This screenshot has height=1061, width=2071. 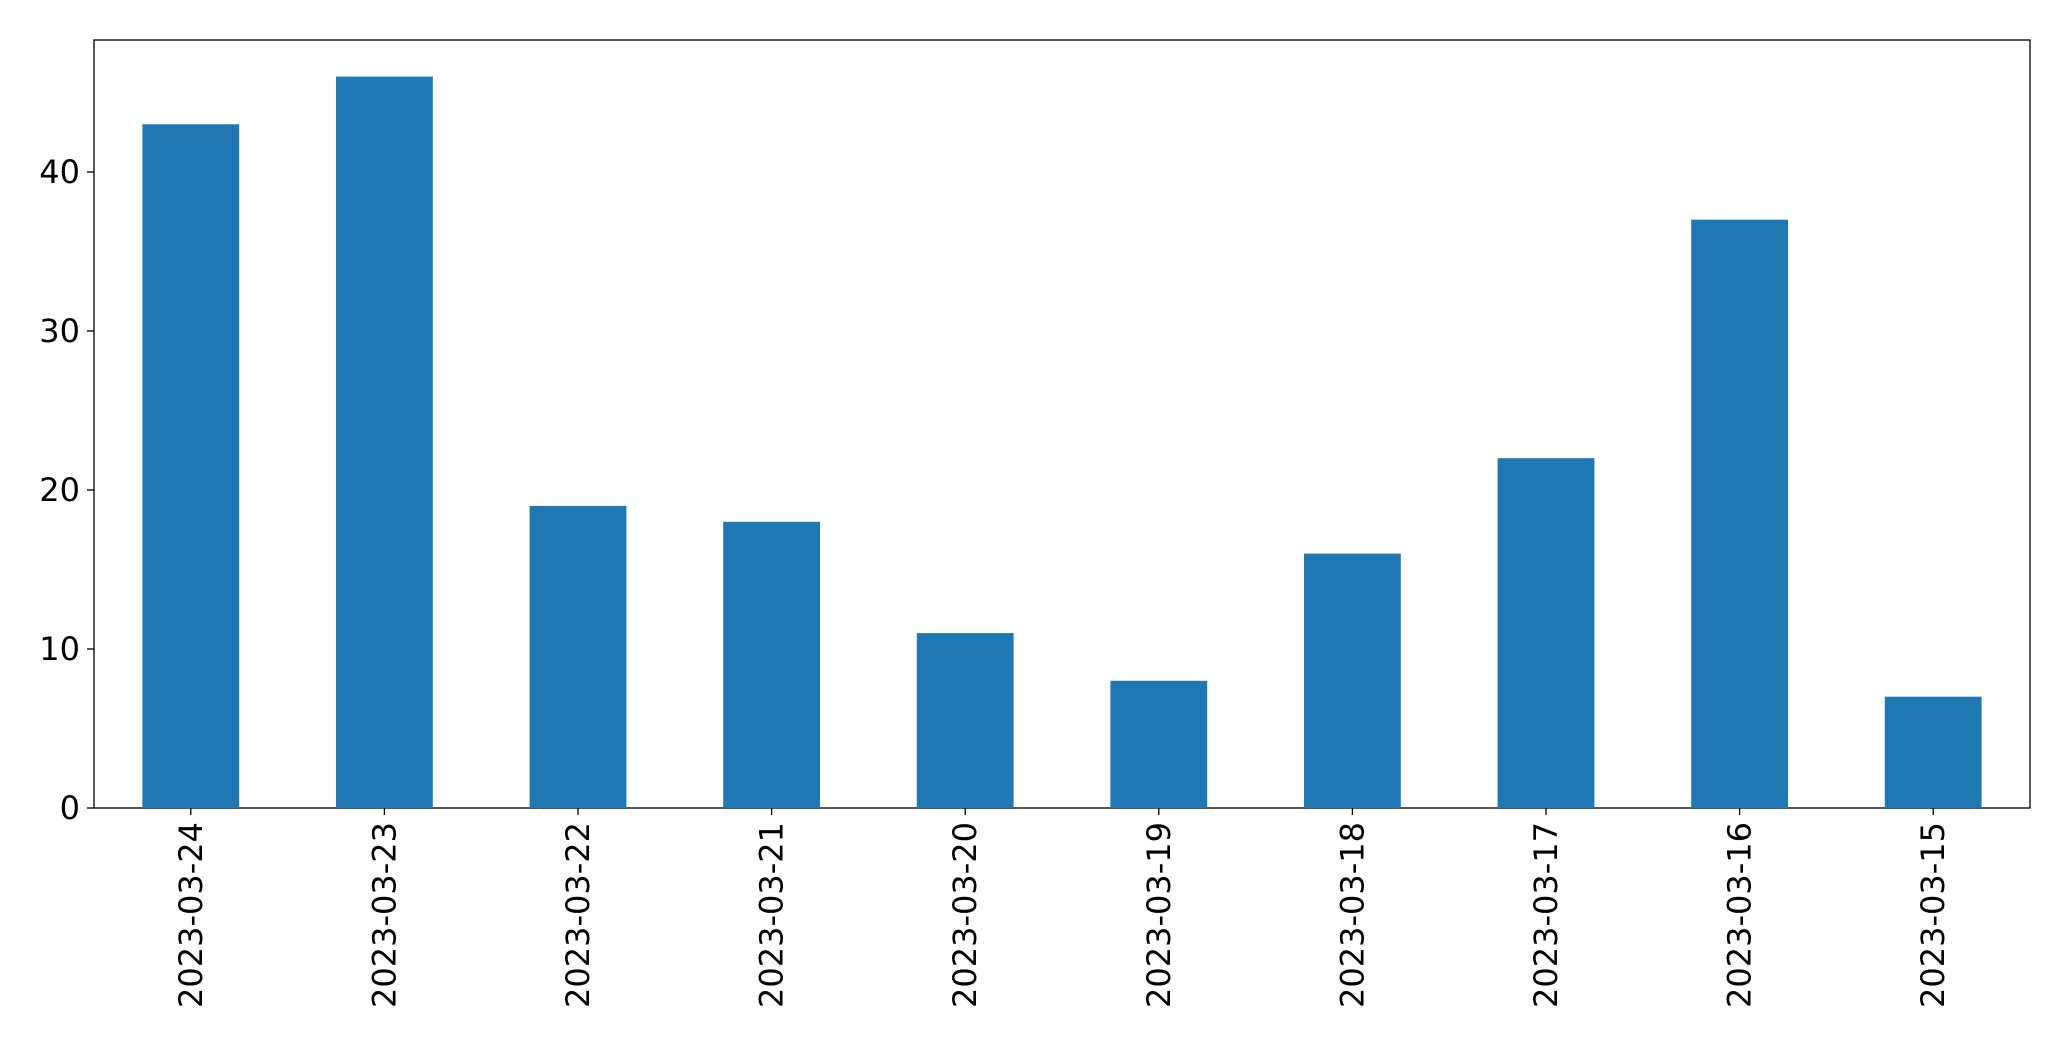 I want to click on y-tick-label: 30, so click(x=59, y=331).